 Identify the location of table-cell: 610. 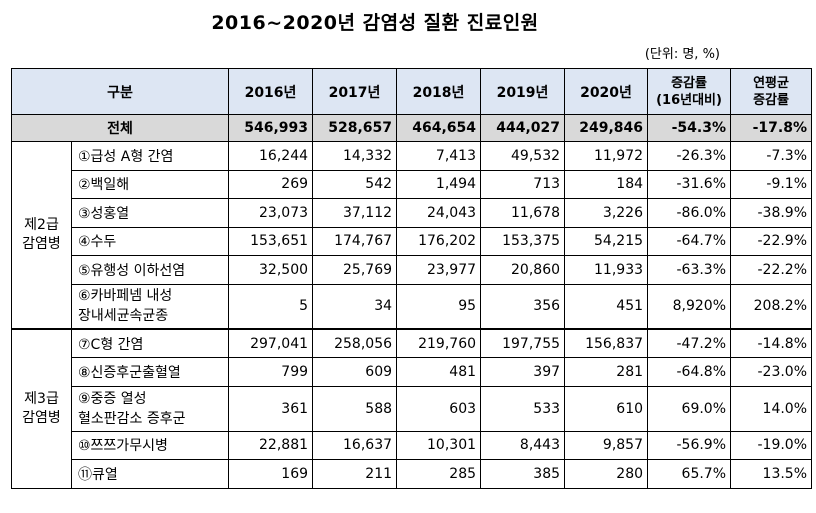
(606, 408).